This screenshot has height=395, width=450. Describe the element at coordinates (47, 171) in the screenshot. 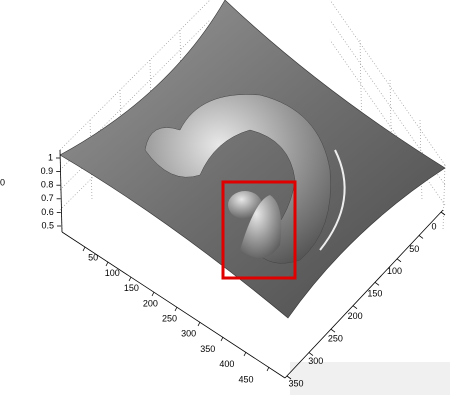

I see `z-tick-label: 0.9` at that location.